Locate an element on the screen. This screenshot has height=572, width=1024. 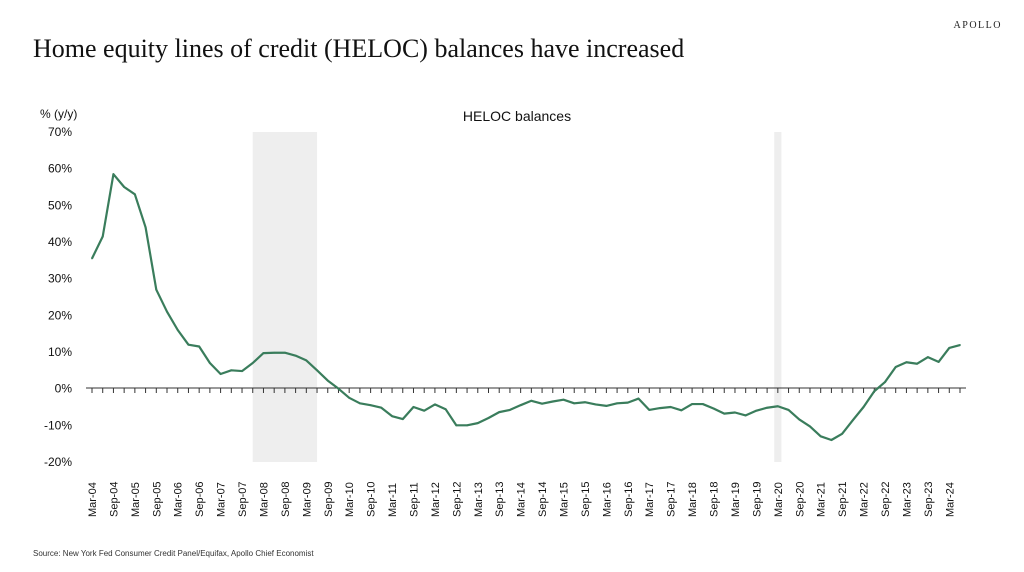
x-tick-label: Mar-09 is located at coordinates (307, 499).